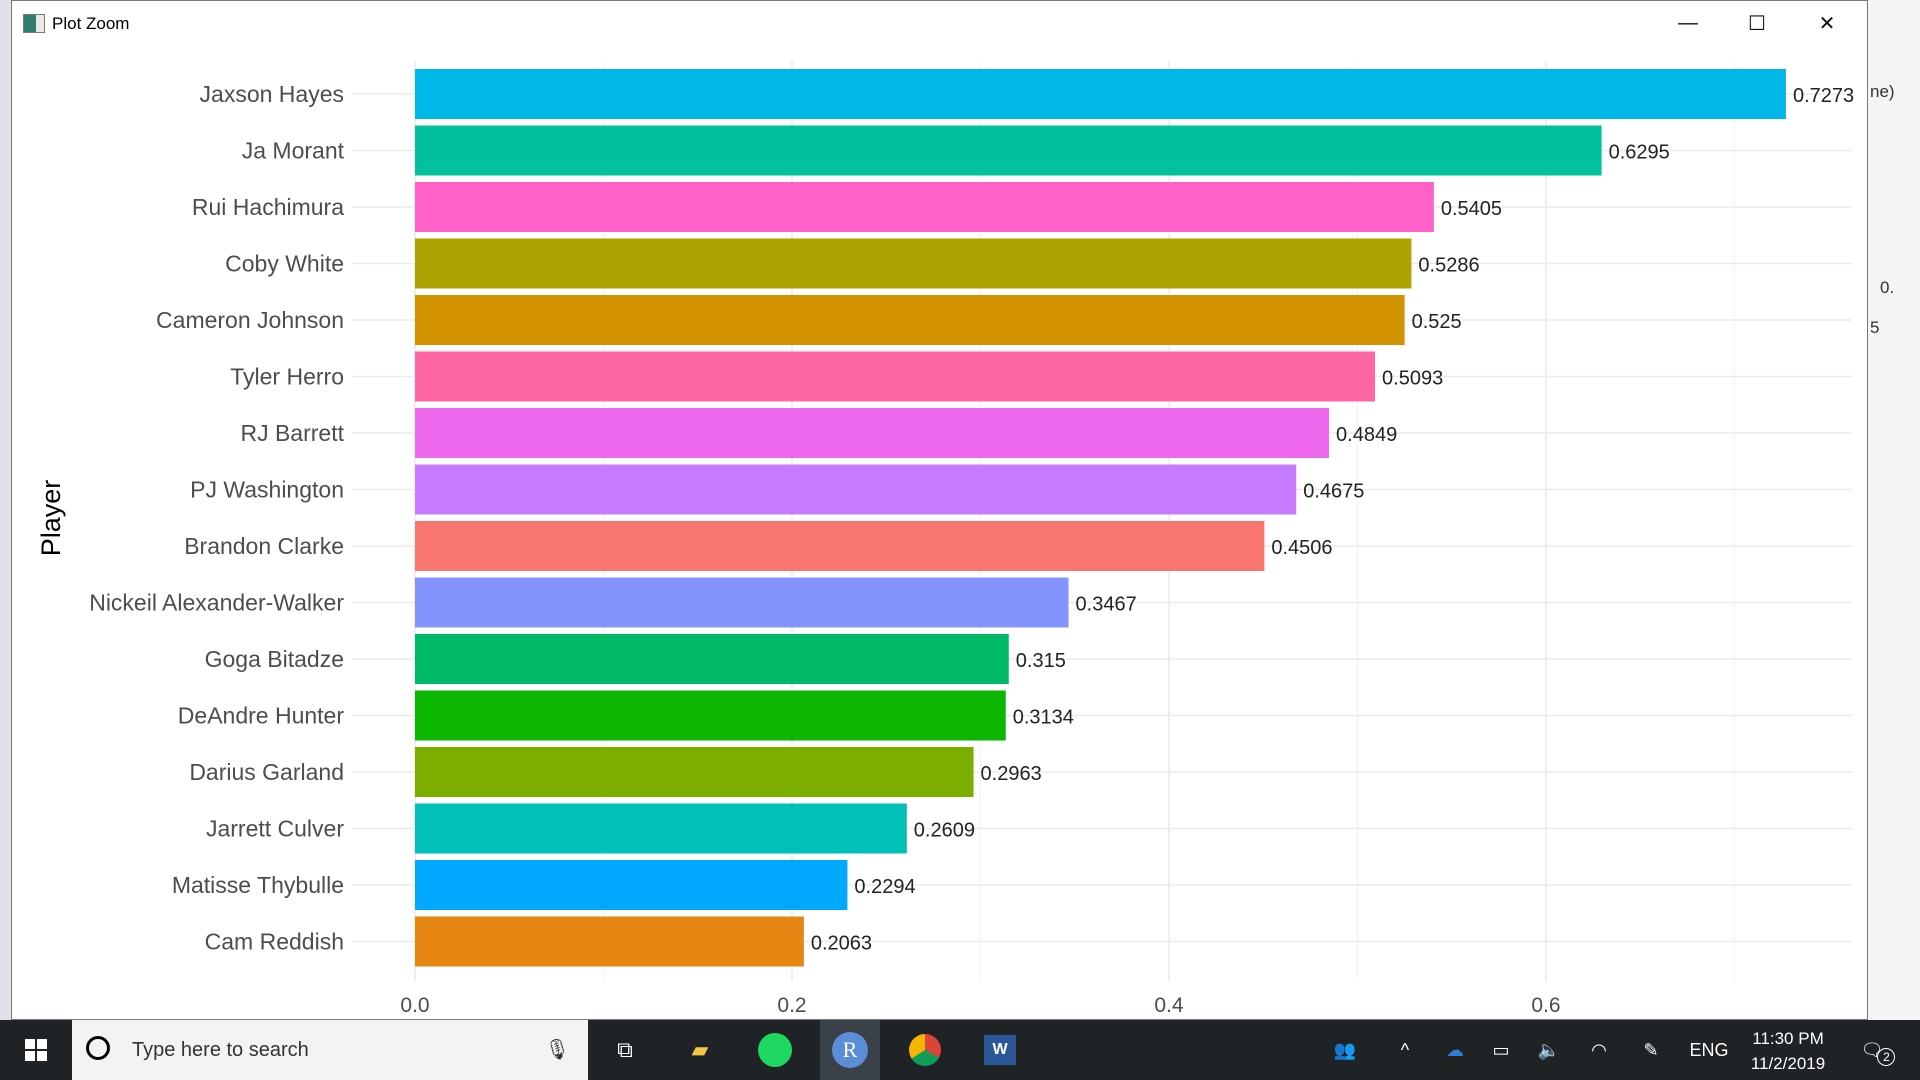 This screenshot has height=1080, width=1920. Describe the element at coordinates (1011, 774) in the screenshot. I see `data-label: 0.2963` at that location.